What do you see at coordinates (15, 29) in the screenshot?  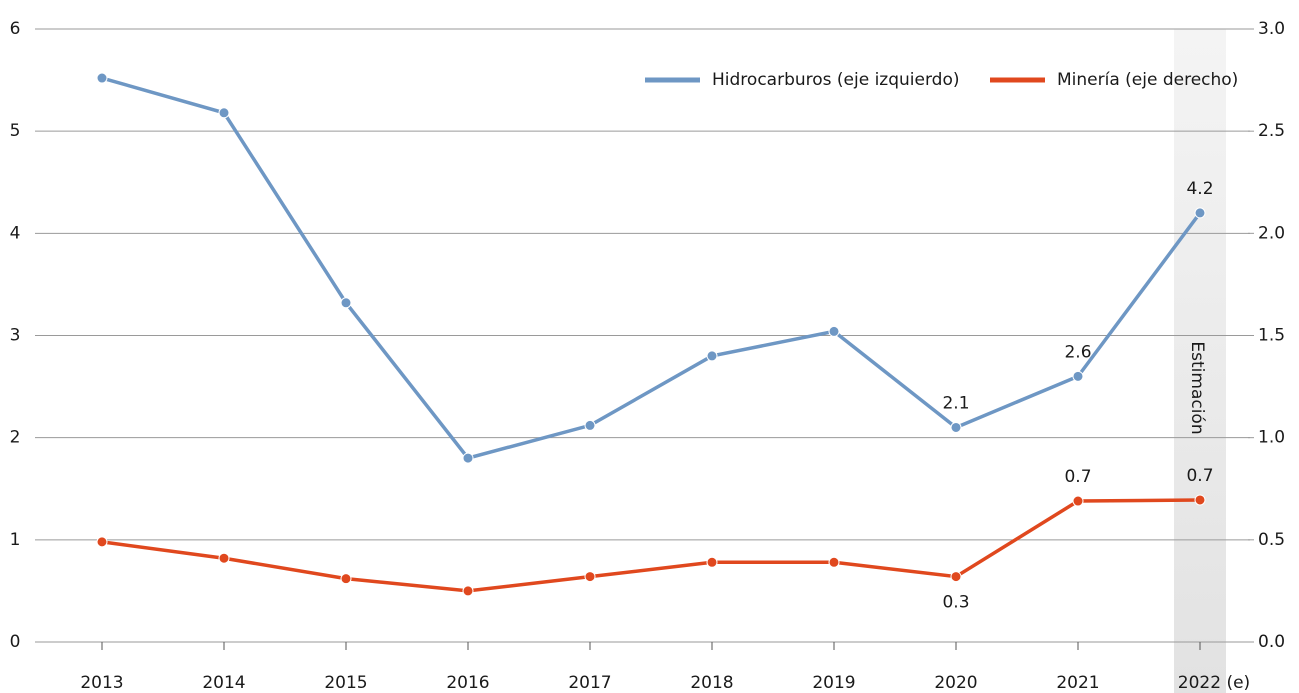 I see `y-tick-label: 6` at bounding box center [15, 29].